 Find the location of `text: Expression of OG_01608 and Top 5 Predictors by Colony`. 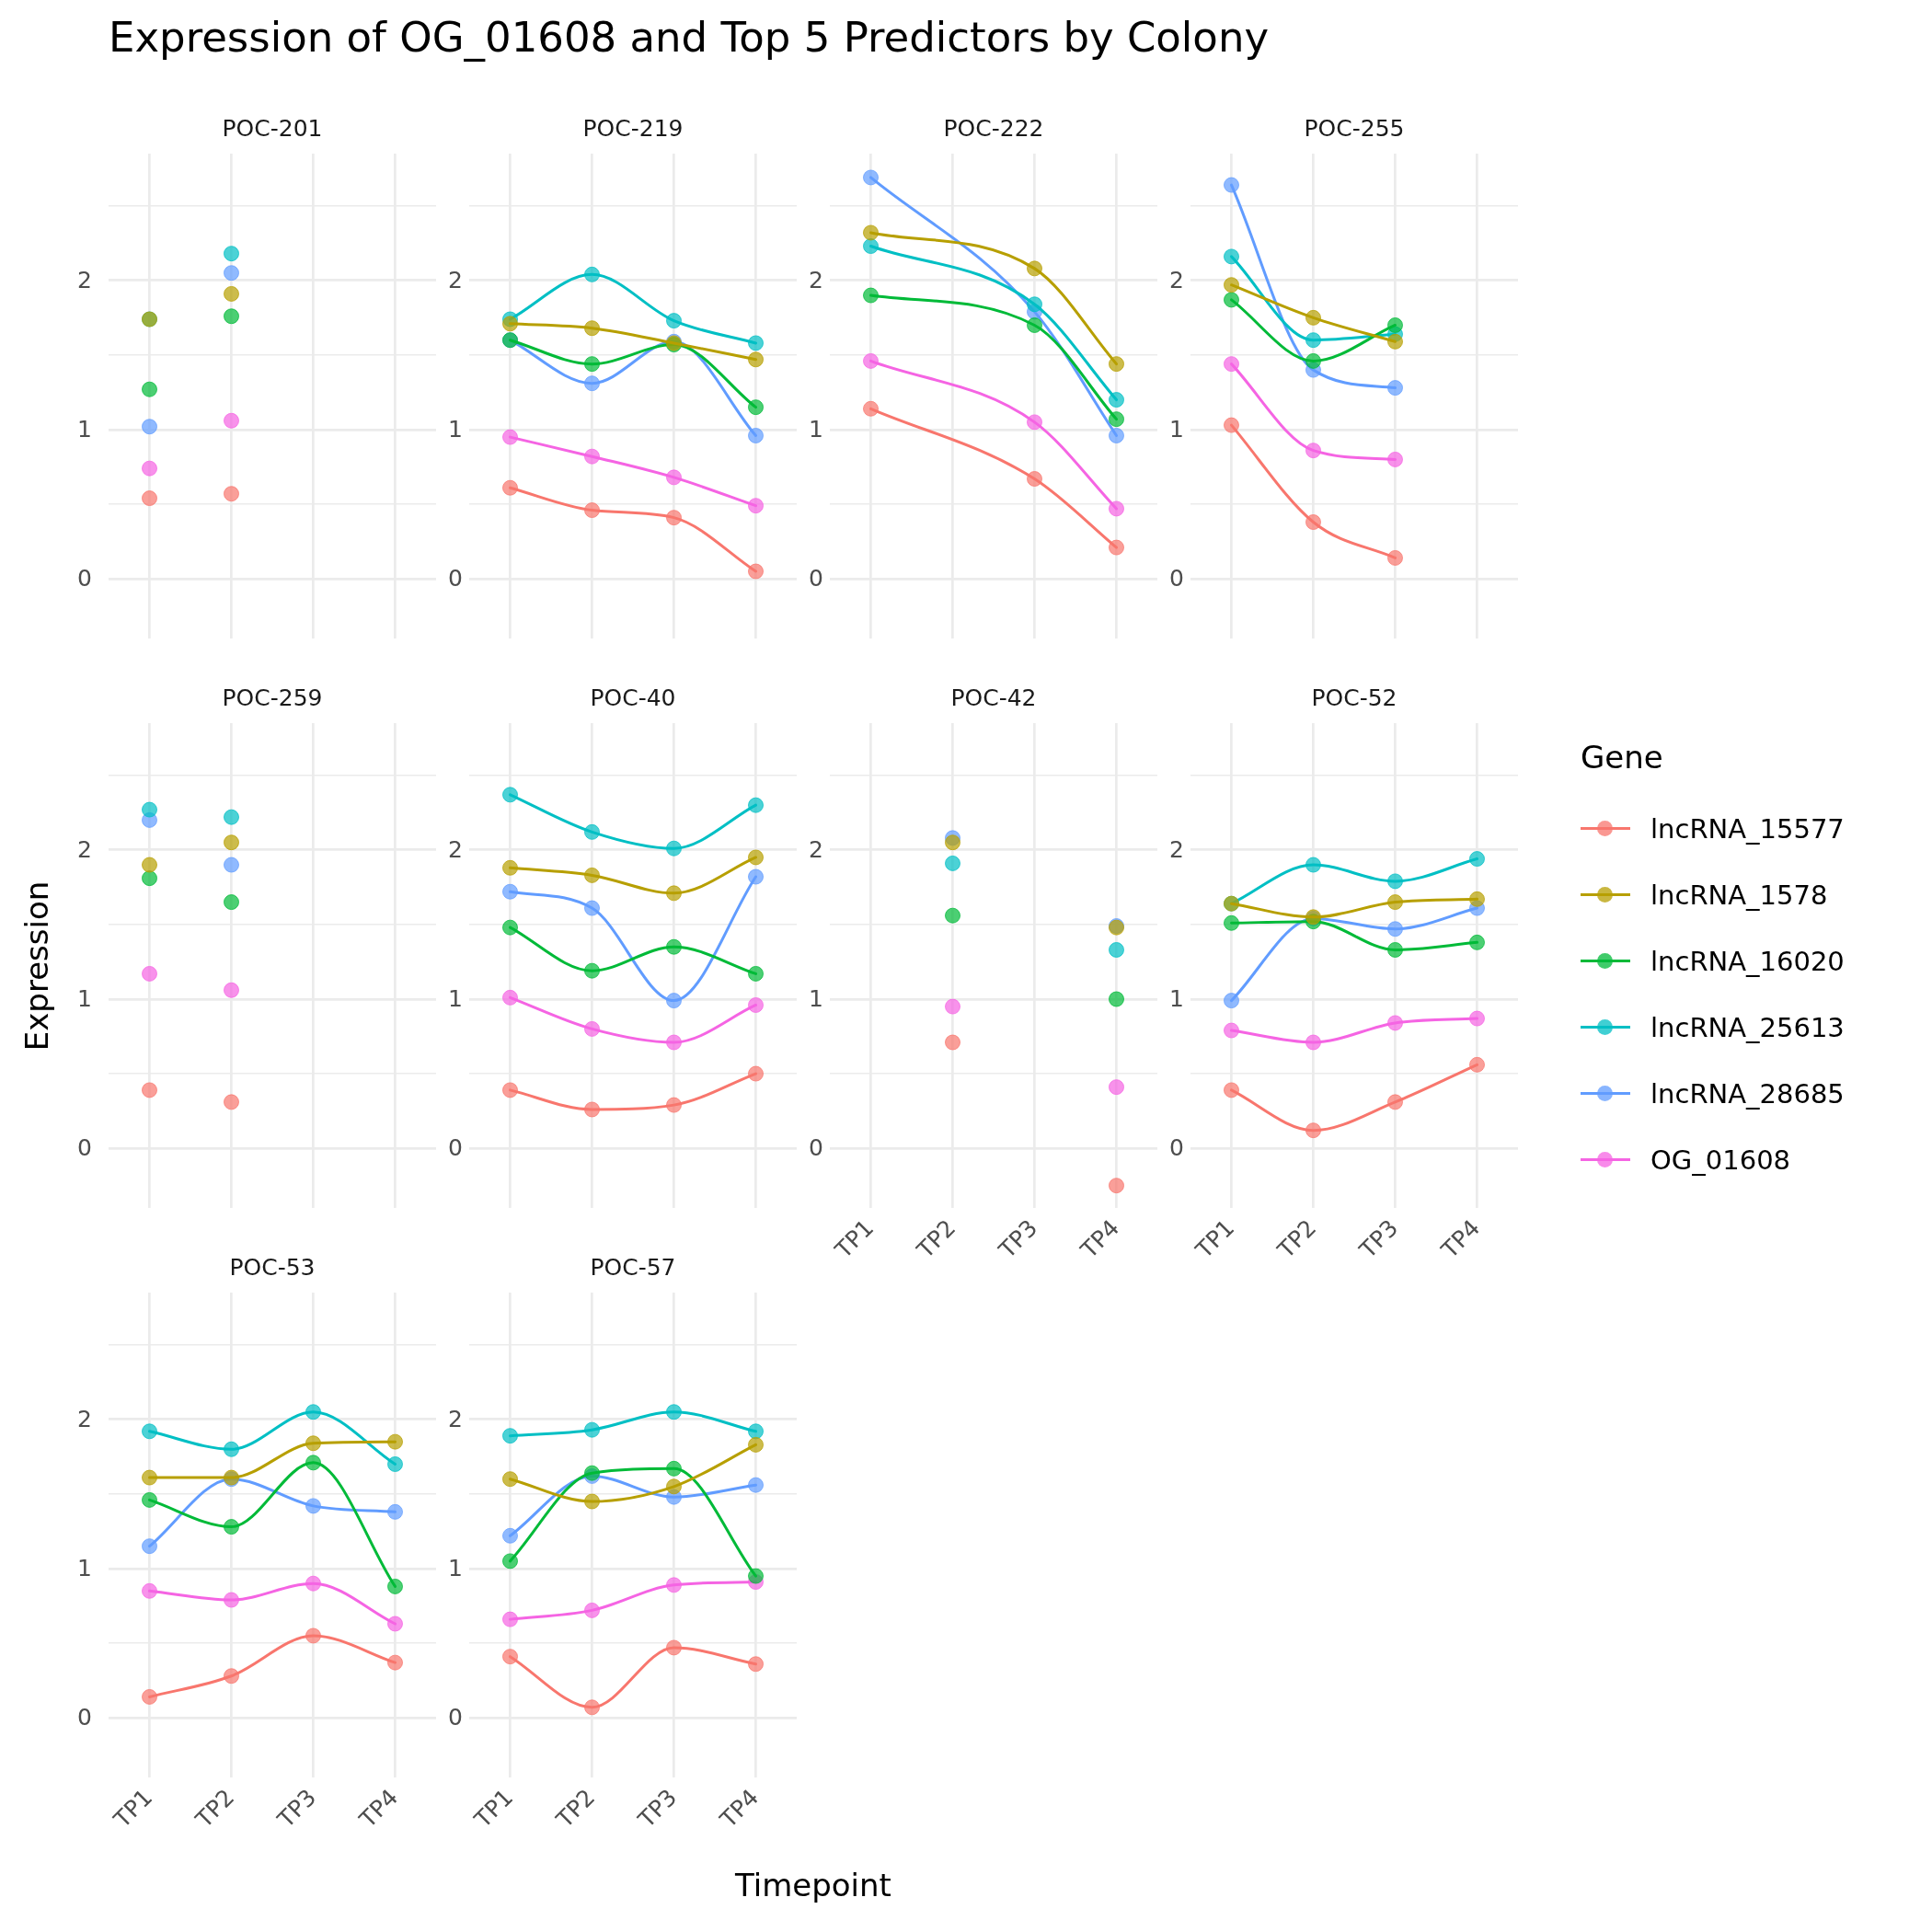

text: Expression of OG_01608 and Top 5 Predictors by Colony is located at coordinates (689, 37).